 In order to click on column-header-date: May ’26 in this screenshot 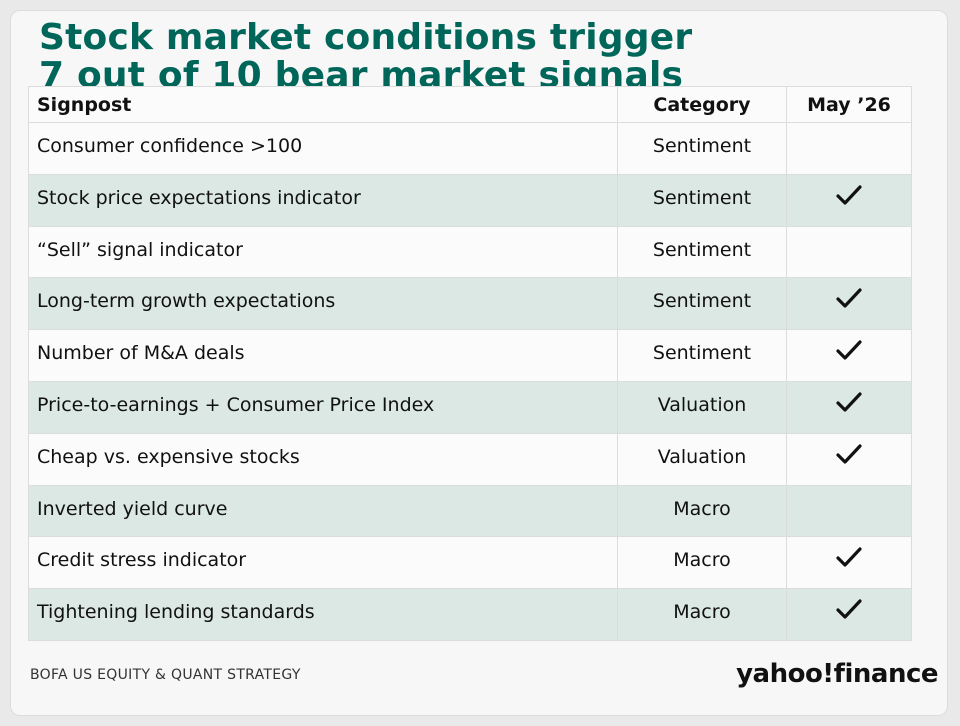, I will do `click(849, 104)`.